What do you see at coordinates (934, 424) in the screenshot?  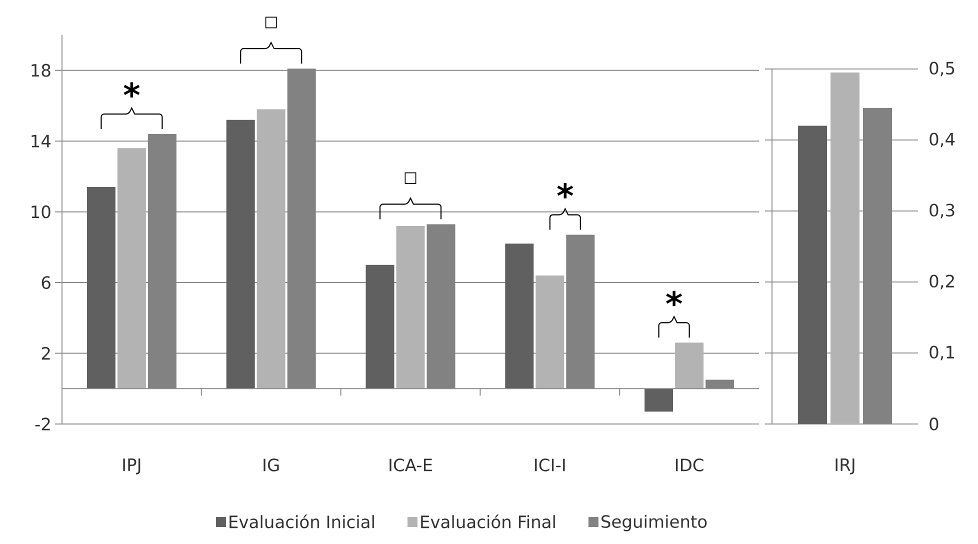 I see `y2-tick-label: 0` at bounding box center [934, 424].